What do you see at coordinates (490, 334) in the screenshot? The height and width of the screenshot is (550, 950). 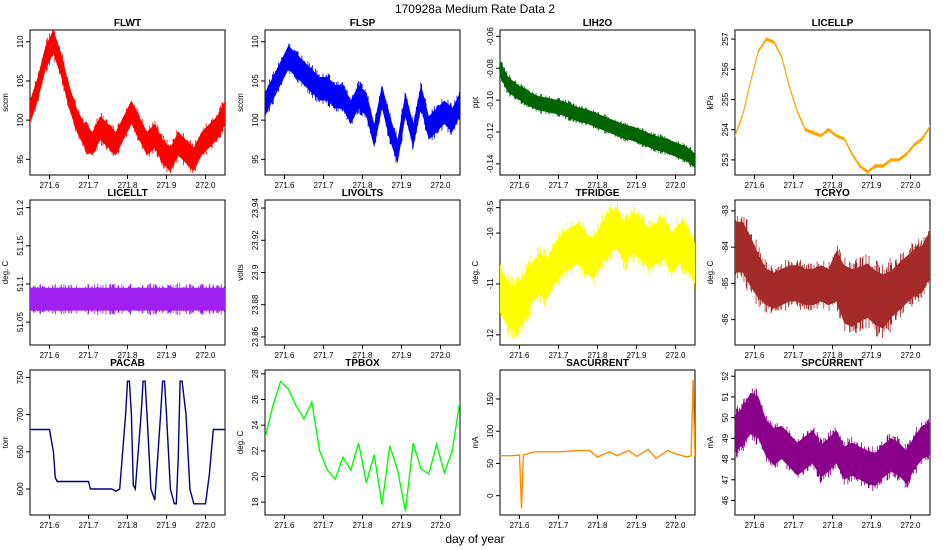 I see `y-tick-label: -12` at bounding box center [490, 334].